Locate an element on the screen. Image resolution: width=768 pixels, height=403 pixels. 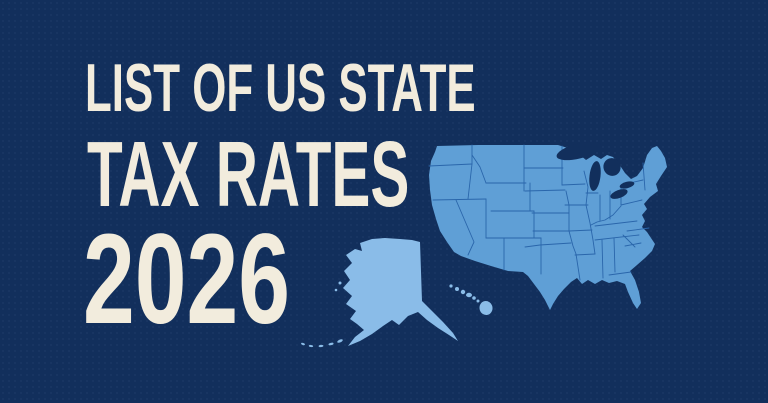
title-line-1: LIST OF US STATE is located at coordinates (280, 88).